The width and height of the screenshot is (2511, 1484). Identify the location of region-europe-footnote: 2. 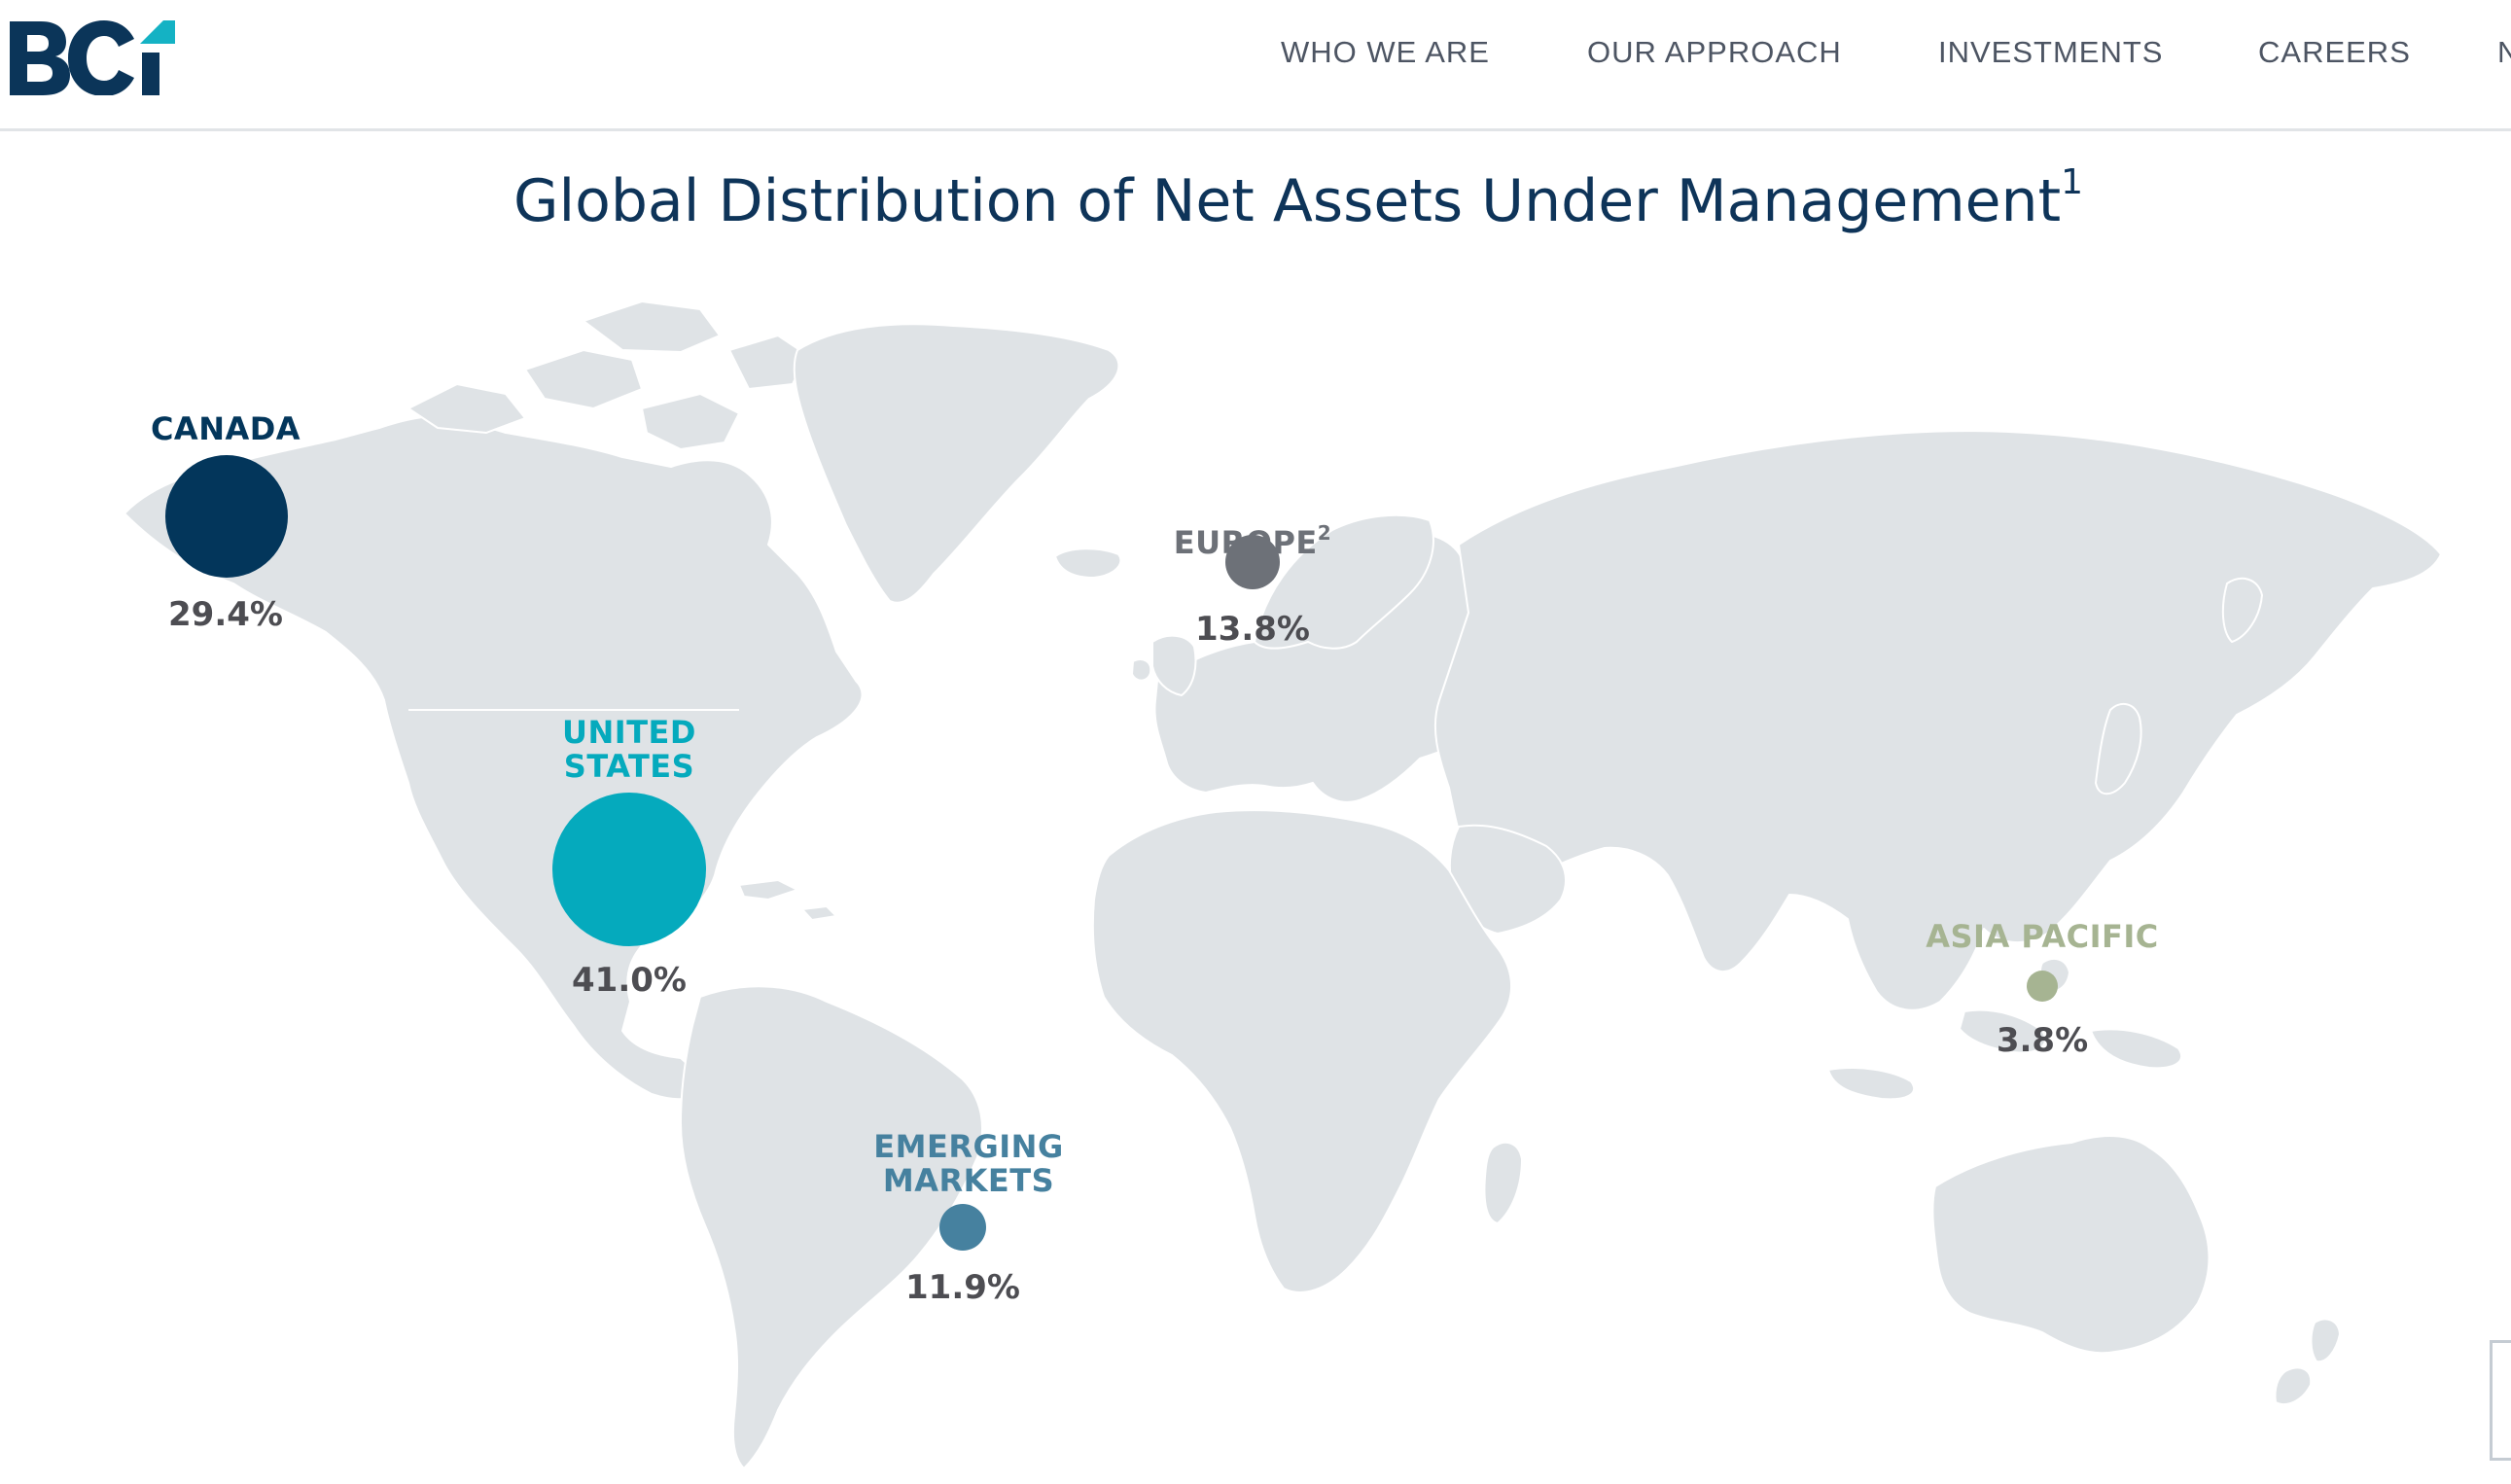
(1324, 533).